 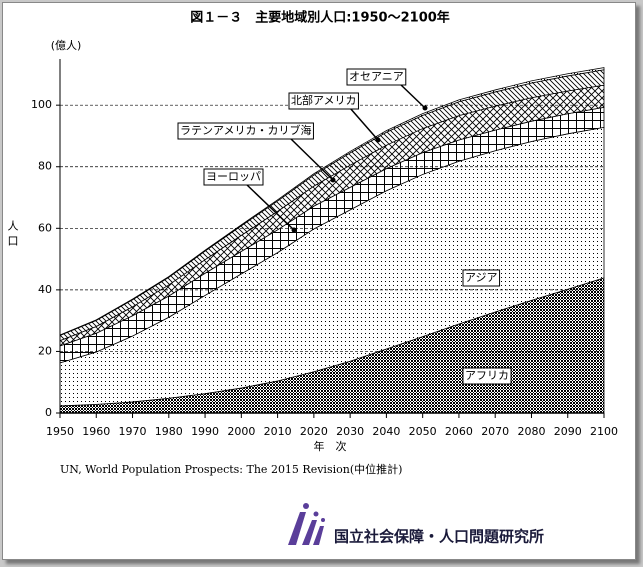 What do you see at coordinates (495, 431) in the screenshot?
I see `x-tick-label: 2070` at bounding box center [495, 431].